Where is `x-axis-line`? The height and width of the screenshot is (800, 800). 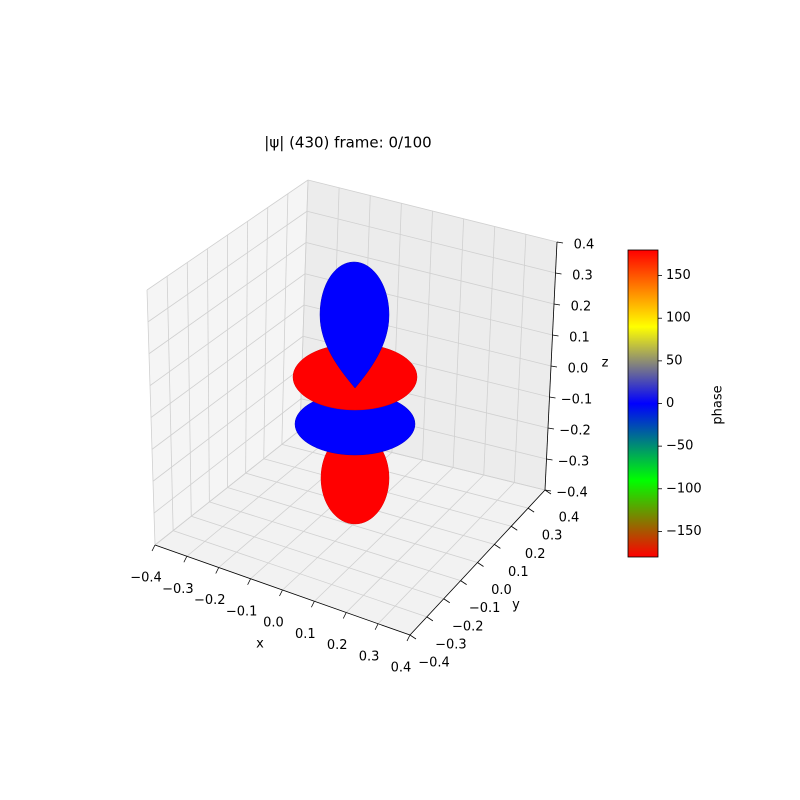
x-axis-line is located at coordinates (282, 590).